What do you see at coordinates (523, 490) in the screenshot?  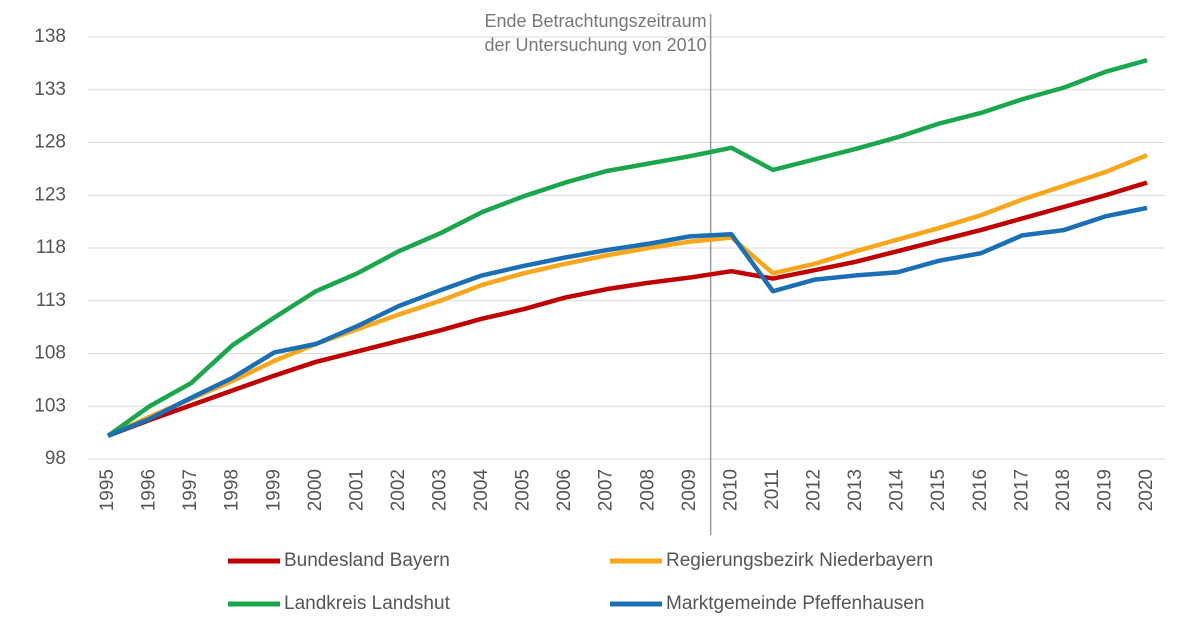 I see `x-tick-label: 2005` at bounding box center [523, 490].